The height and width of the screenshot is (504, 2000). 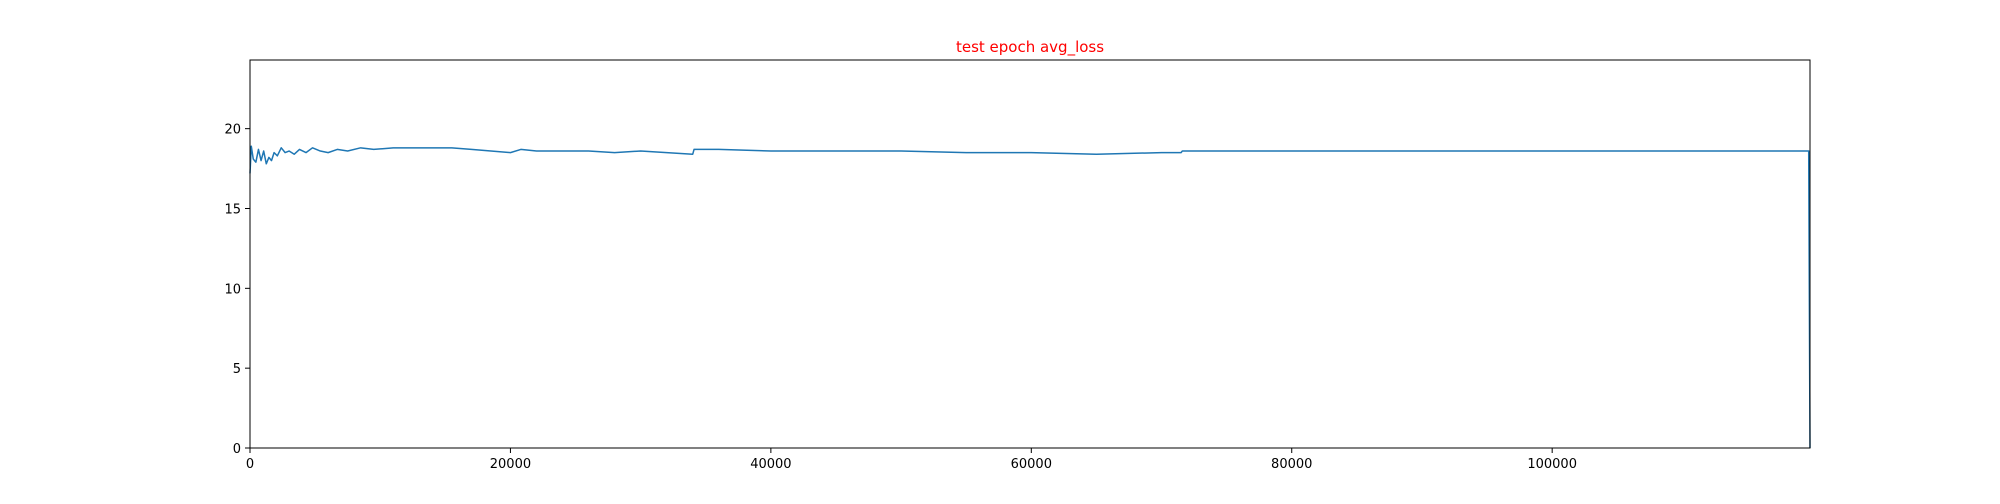 I want to click on y-tick-label: 10, so click(x=232, y=289).